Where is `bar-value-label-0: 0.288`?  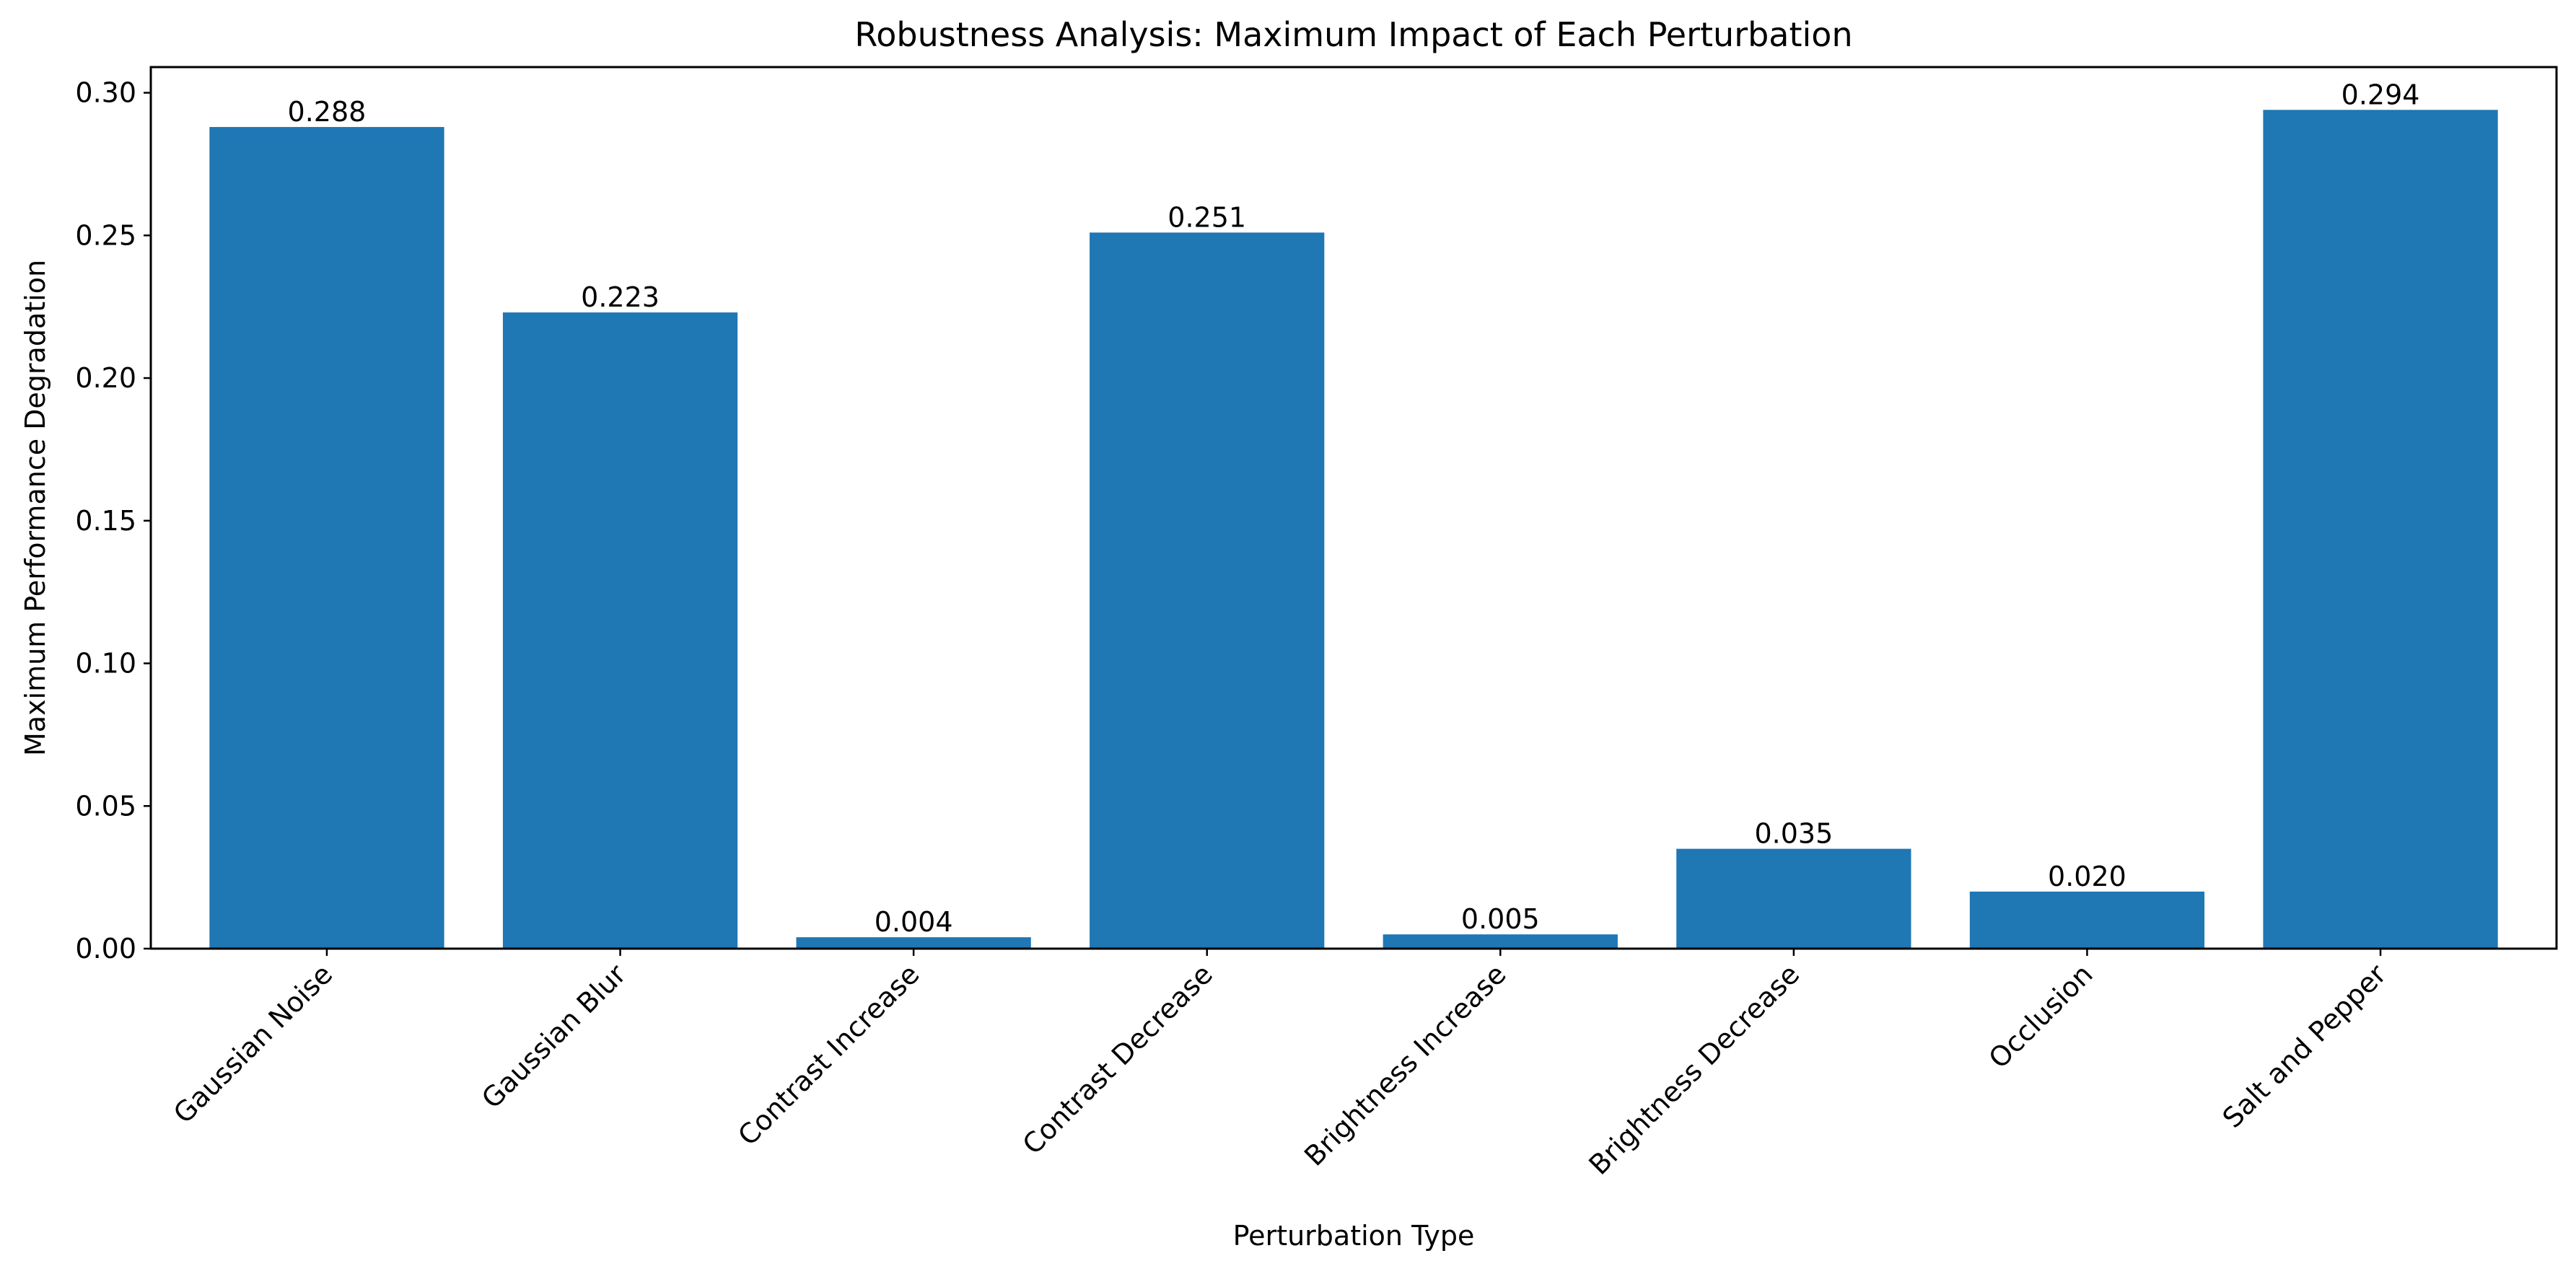
bar-value-label-0: 0.288 is located at coordinates (327, 112).